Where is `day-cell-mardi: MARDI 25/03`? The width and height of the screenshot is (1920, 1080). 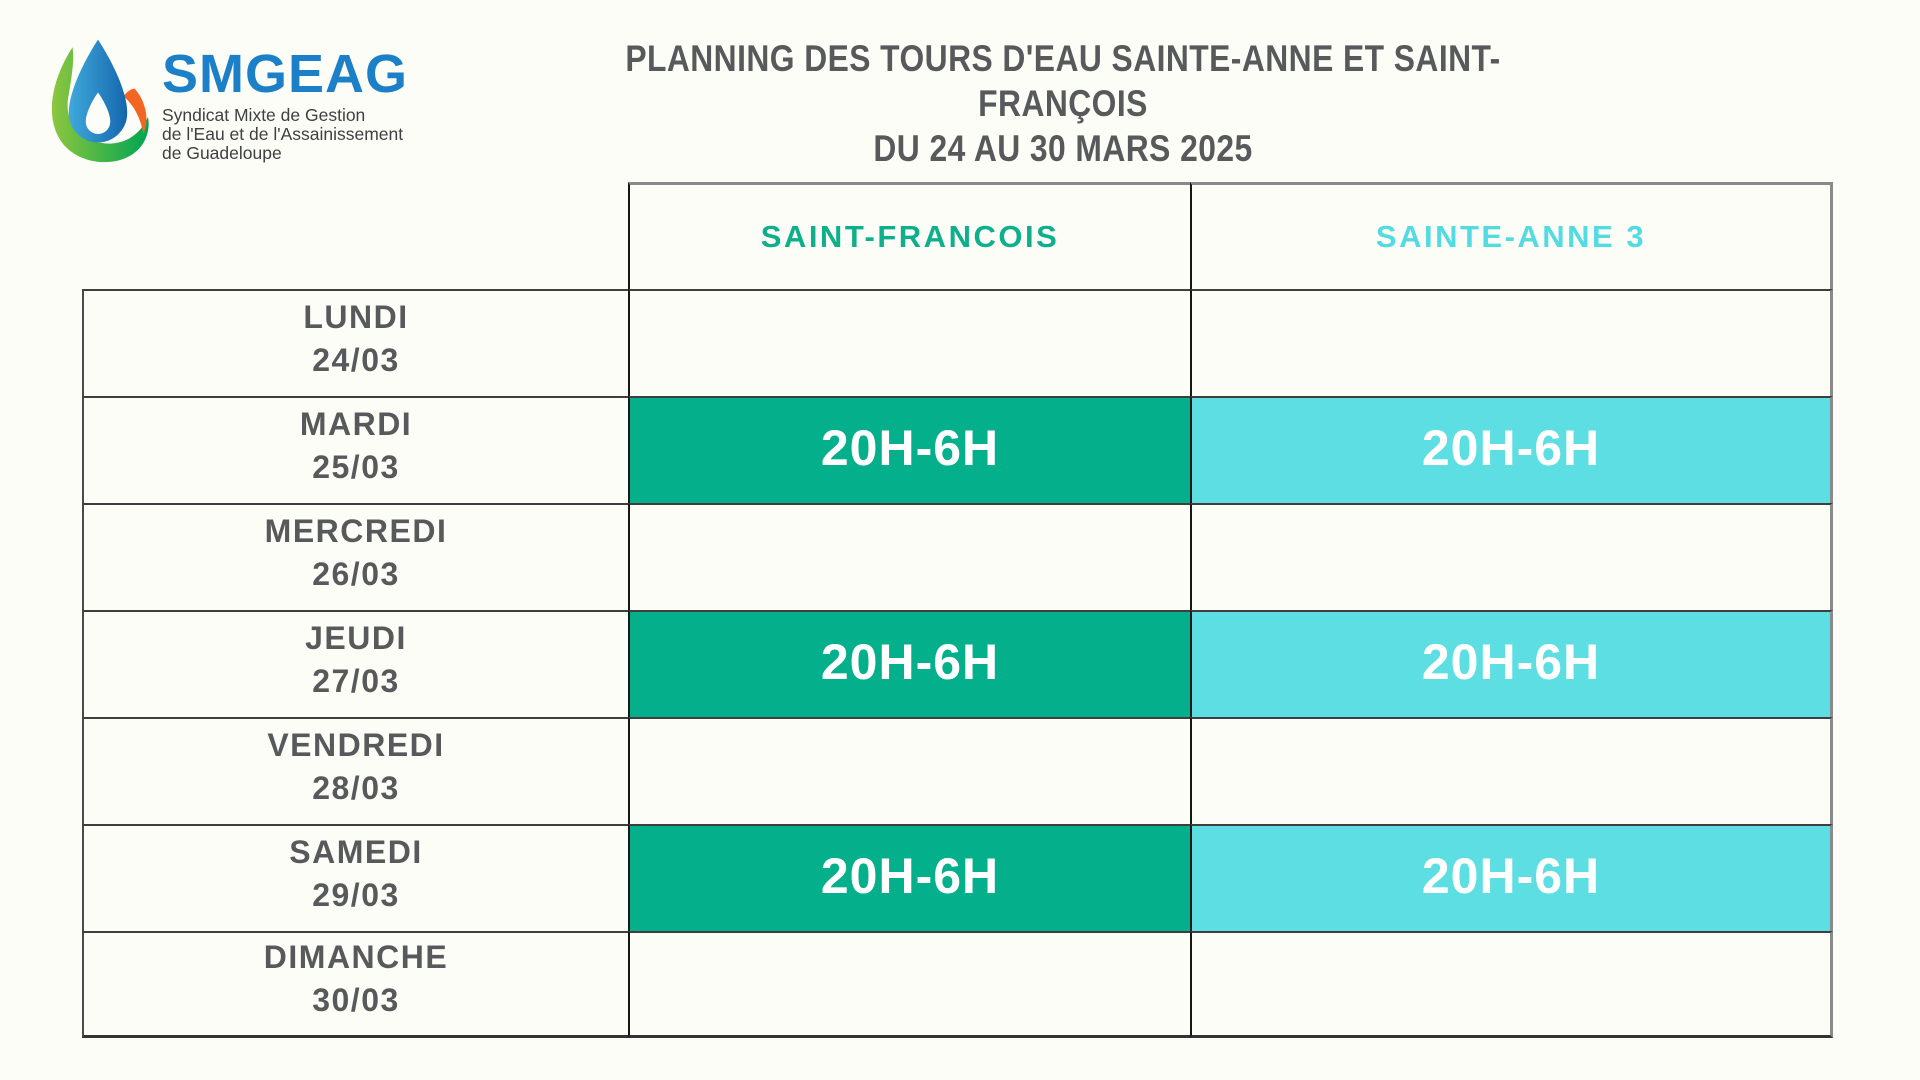
day-cell-mardi: MARDI 25/03 is located at coordinates (355, 449).